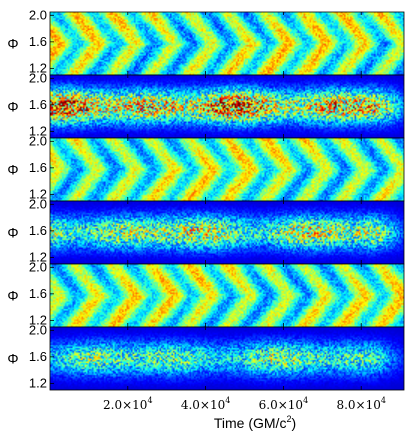 The width and height of the screenshot is (415, 442). I want to click on x-axis-label-sup: 2, so click(288, 419).